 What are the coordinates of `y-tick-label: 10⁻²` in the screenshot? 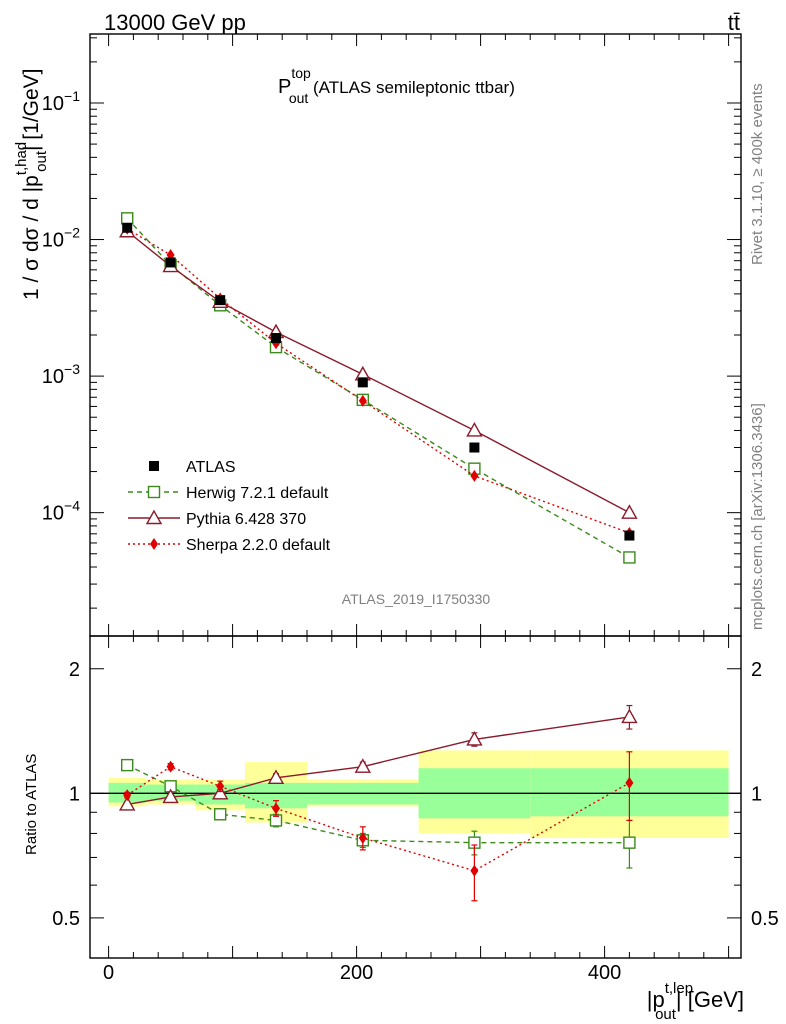 It's located at (61, 238).